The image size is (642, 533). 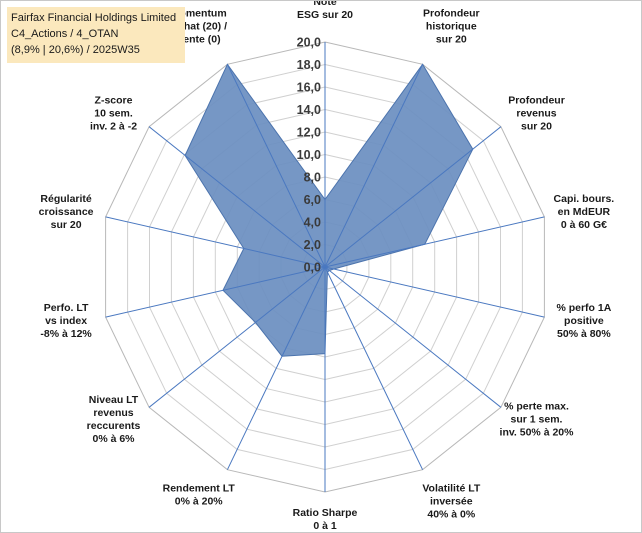 I want to click on axis-label: Volatilité LT inversée 40% à 0%, so click(x=451, y=502).